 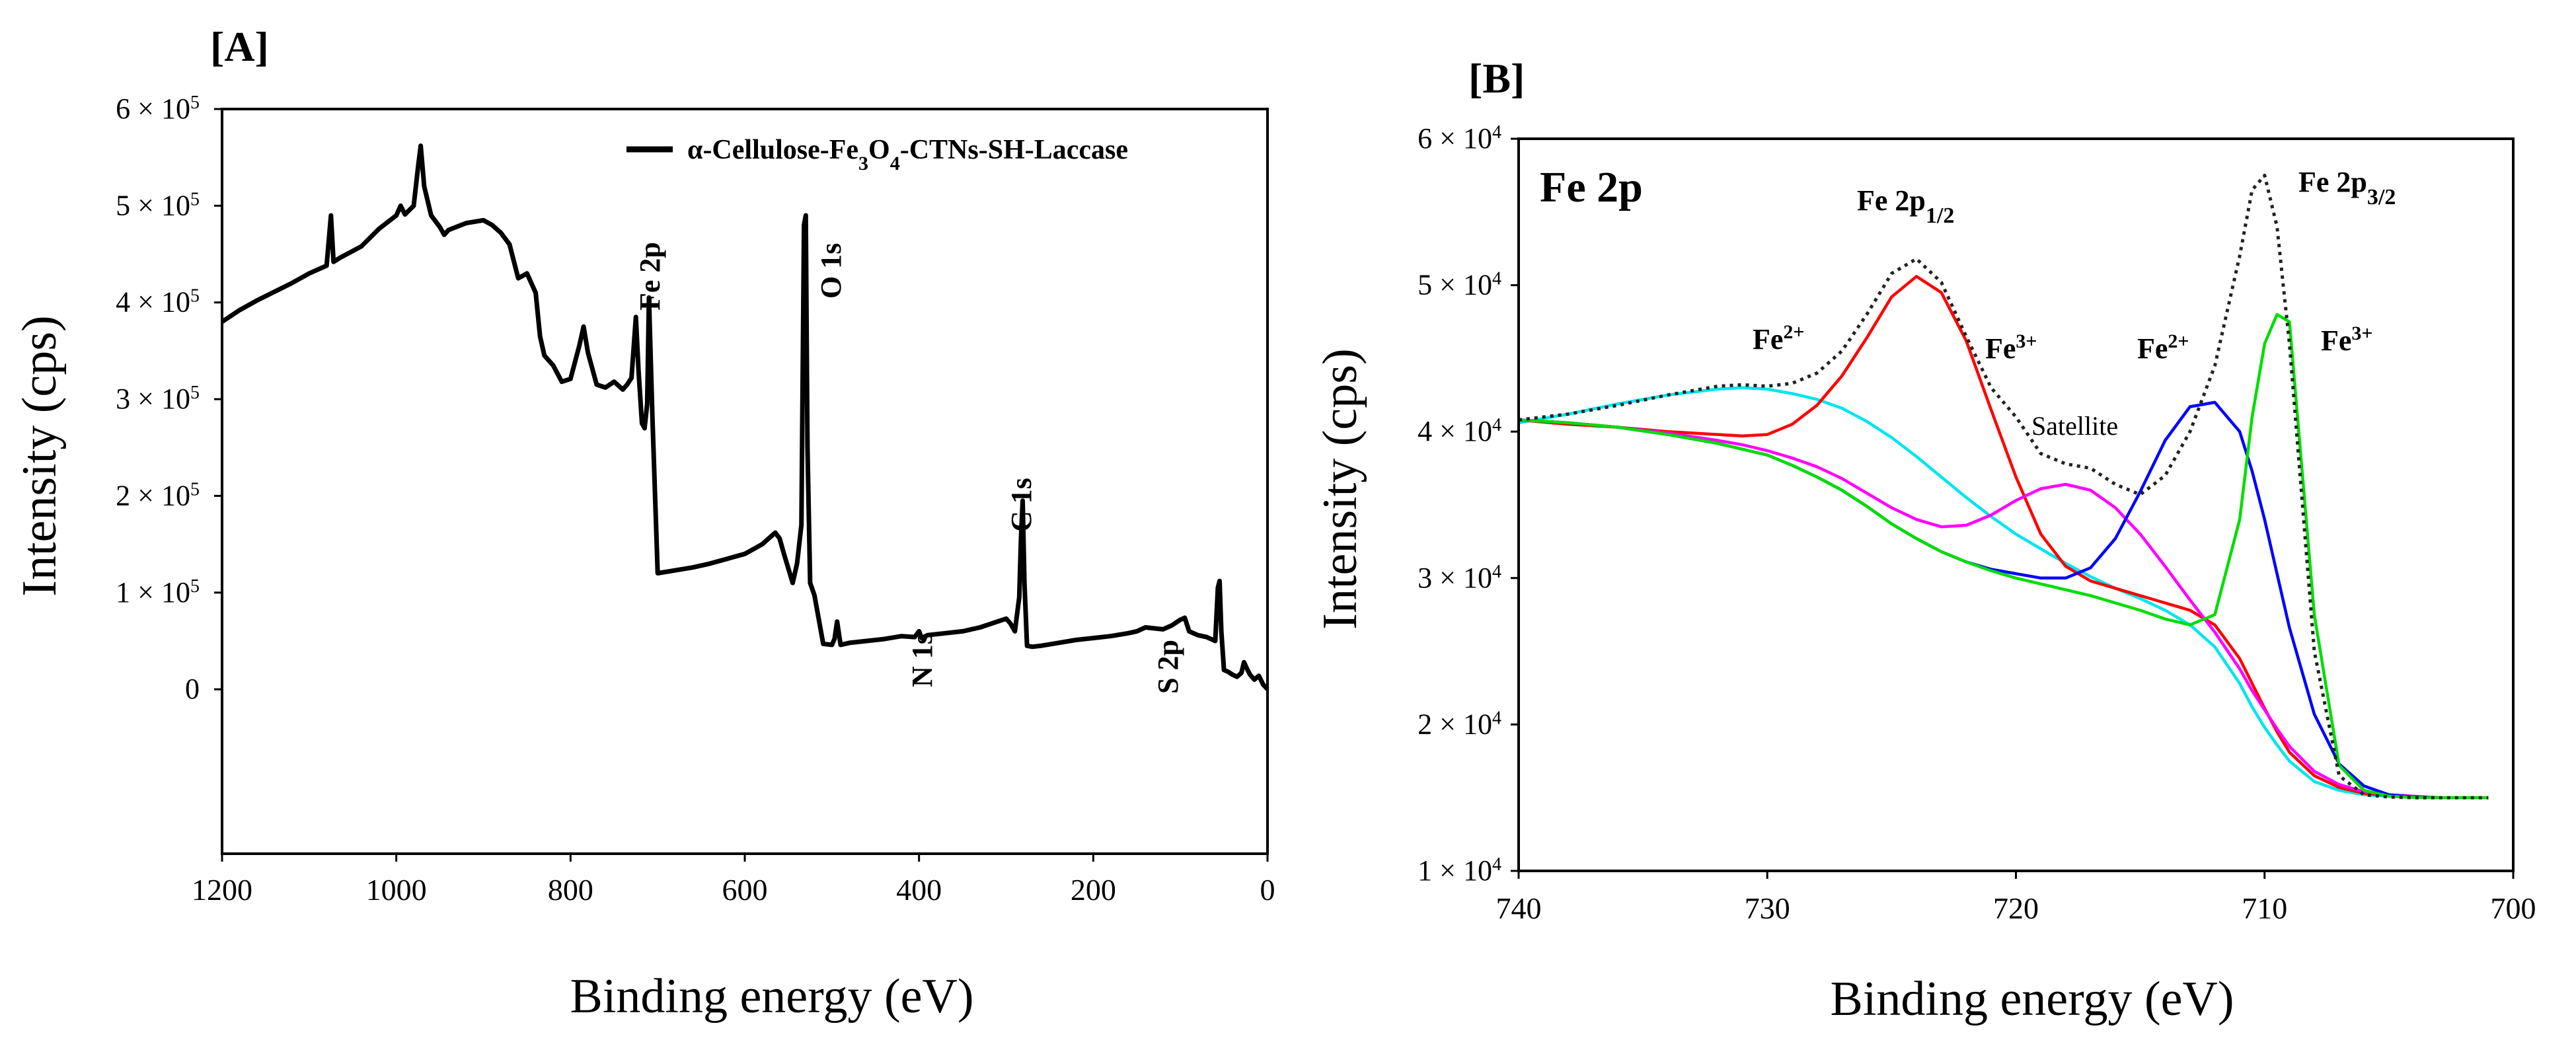 I want to click on y-tick-label: 2 × 10⁵, so click(x=158, y=496).